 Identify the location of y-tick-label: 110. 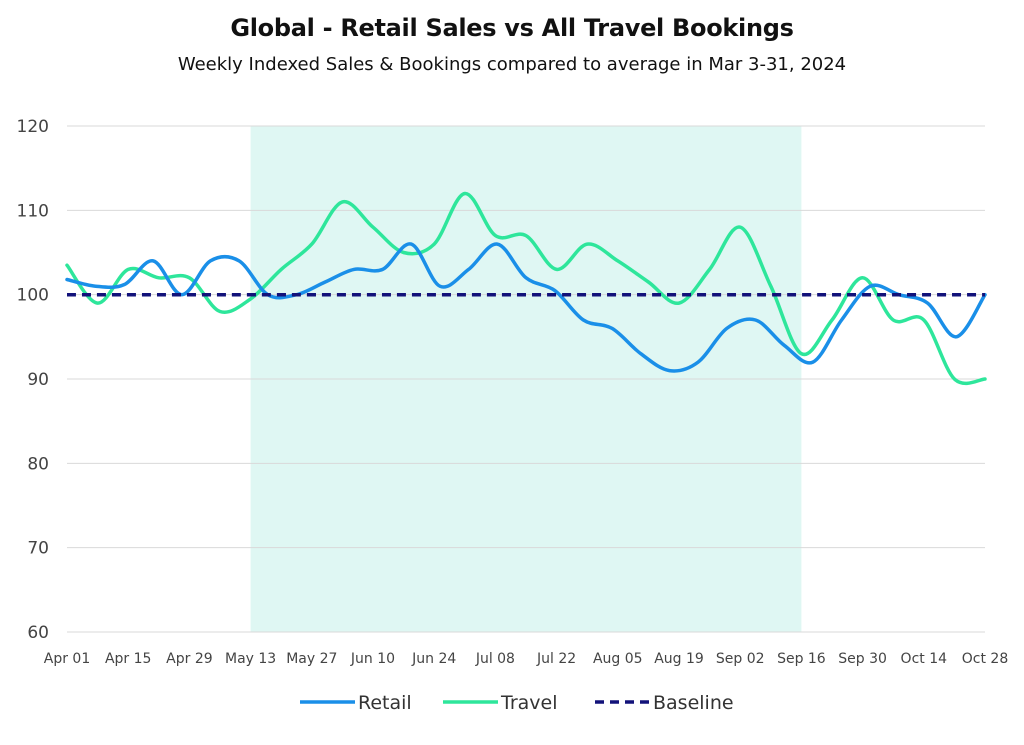
(33, 211).